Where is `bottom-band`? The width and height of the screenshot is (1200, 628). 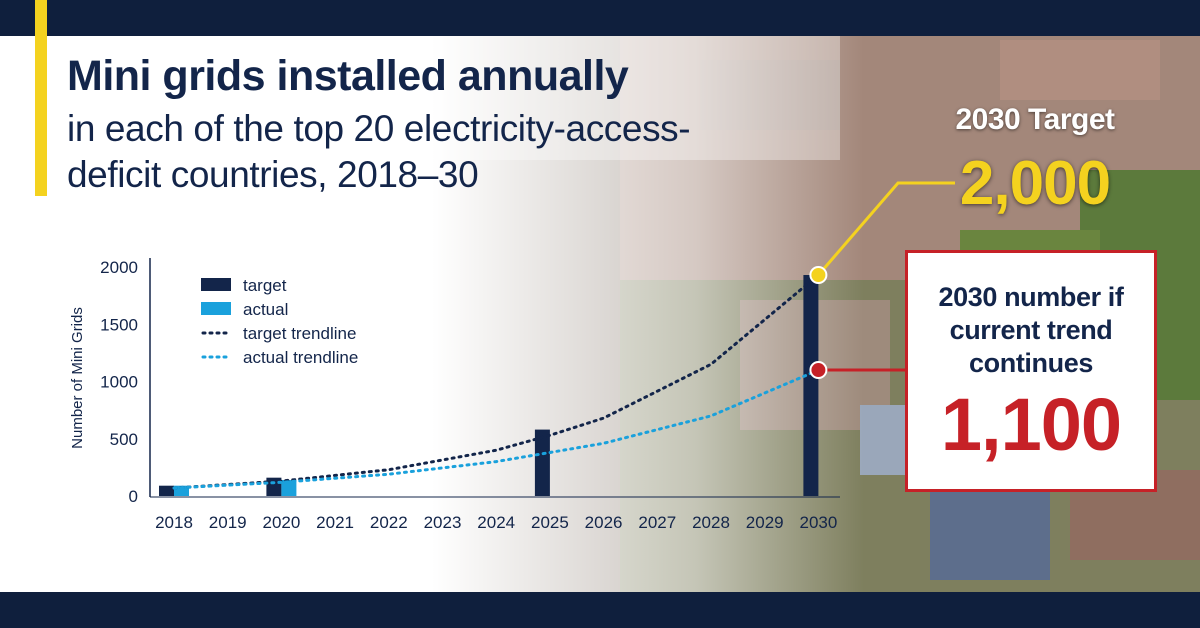
bottom-band is located at coordinates (600, 610).